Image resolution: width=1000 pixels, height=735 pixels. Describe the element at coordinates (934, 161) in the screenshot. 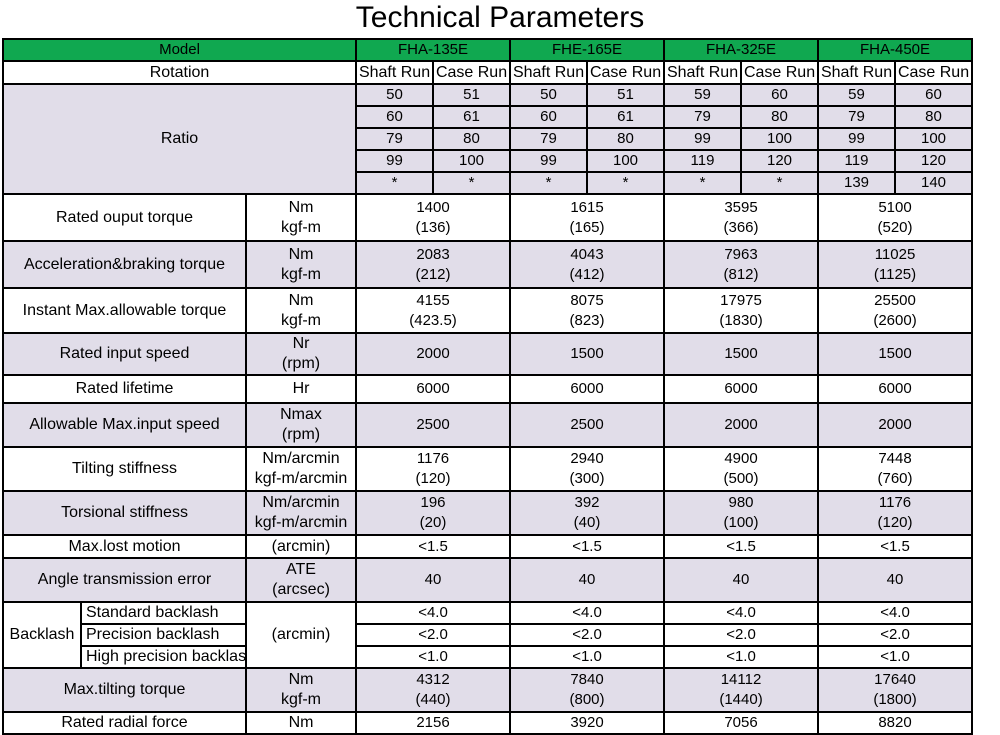

I see `ratio-value-cell: 120` at that location.